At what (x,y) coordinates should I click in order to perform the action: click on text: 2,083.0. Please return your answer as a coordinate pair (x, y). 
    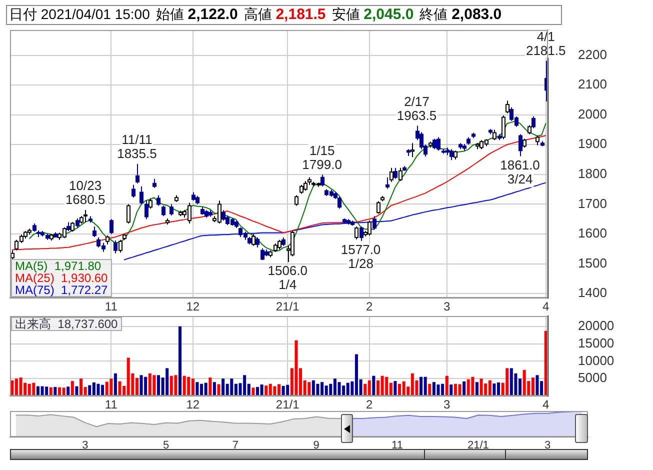
    Looking at the image, I should click on (477, 14).